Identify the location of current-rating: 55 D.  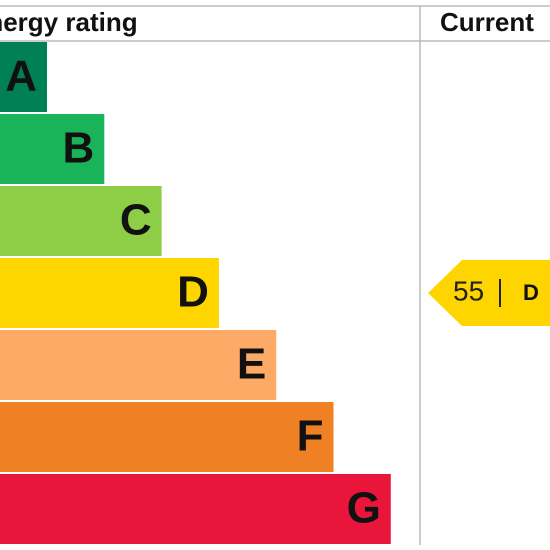
(489, 293).